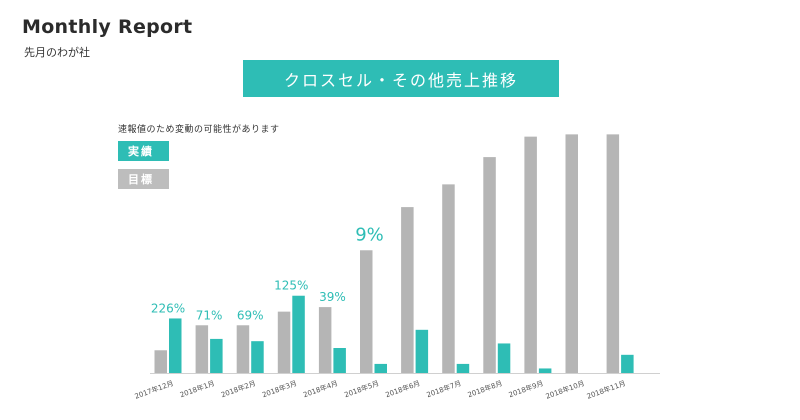  I want to click on x-tick-label: 2017年12月, so click(153, 389).